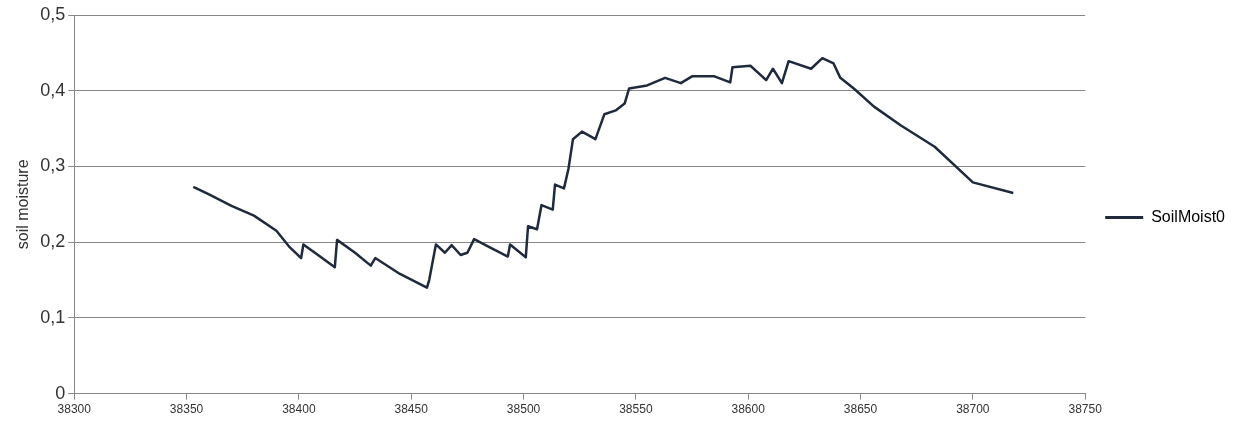 This screenshot has width=1255, height=425. Describe the element at coordinates (860, 409) in the screenshot. I see `x-tick-label: 38650` at that location.